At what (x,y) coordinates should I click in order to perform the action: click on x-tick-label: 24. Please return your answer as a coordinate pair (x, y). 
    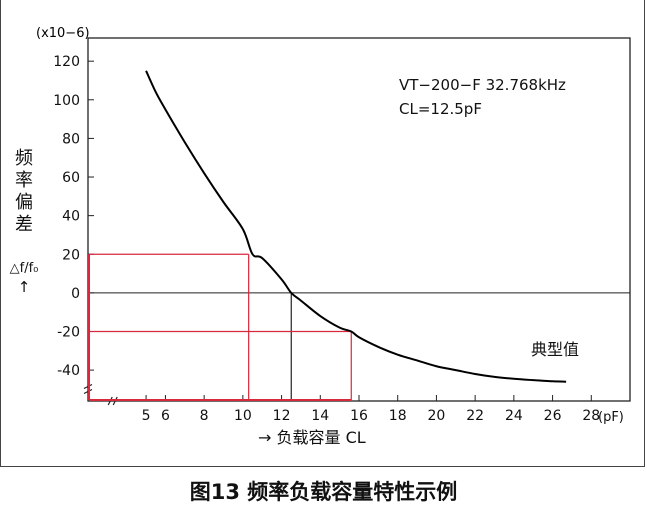
    Looking at the image, I should click on (514, 416).